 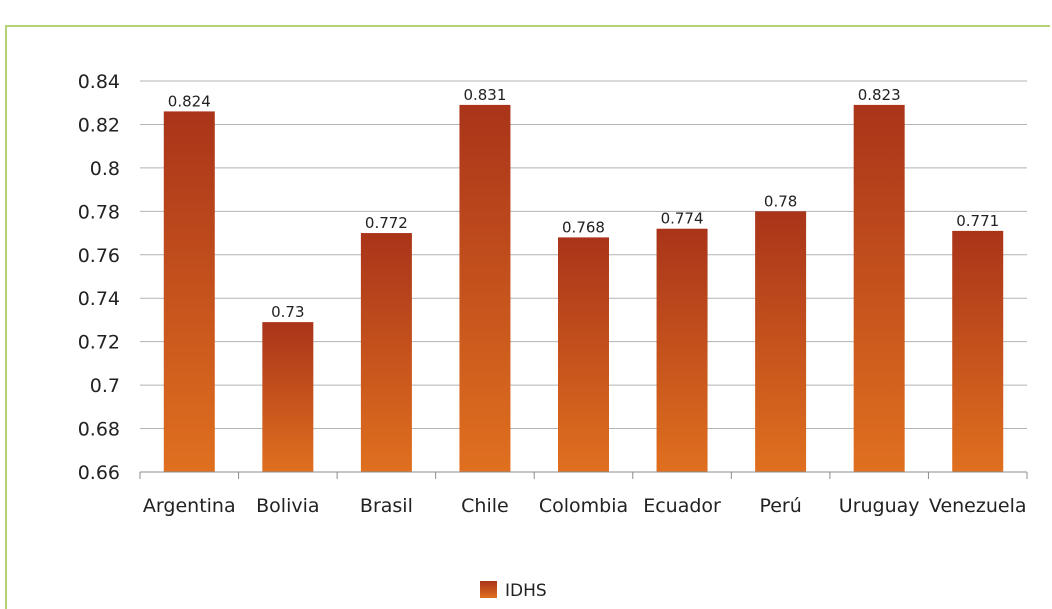 What do you see at coordinates (780, 506) in the screenshot?
I see `x-tick-label: Perú` at bounding box center [780, 506].